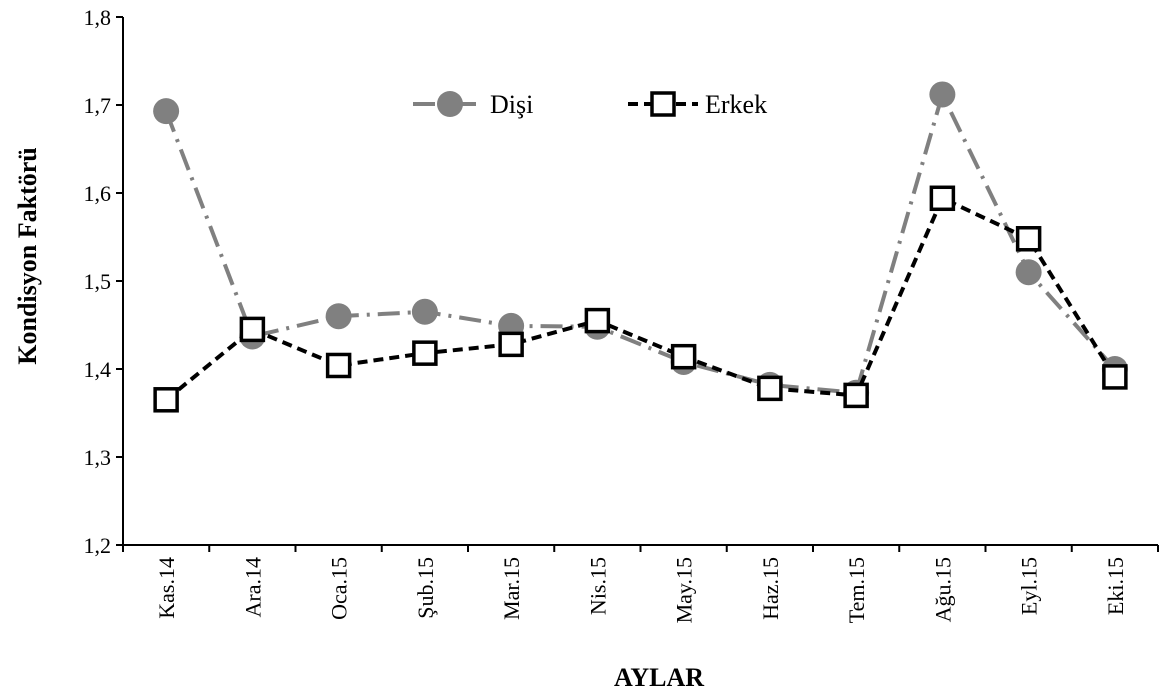 Image resolution: width=1161 pixels, height=693 pixels. What do you see at coordinates (597, 586) in the screenshot?
I see `x-tick-label: Nis.15` at bounding box center [597, 586].